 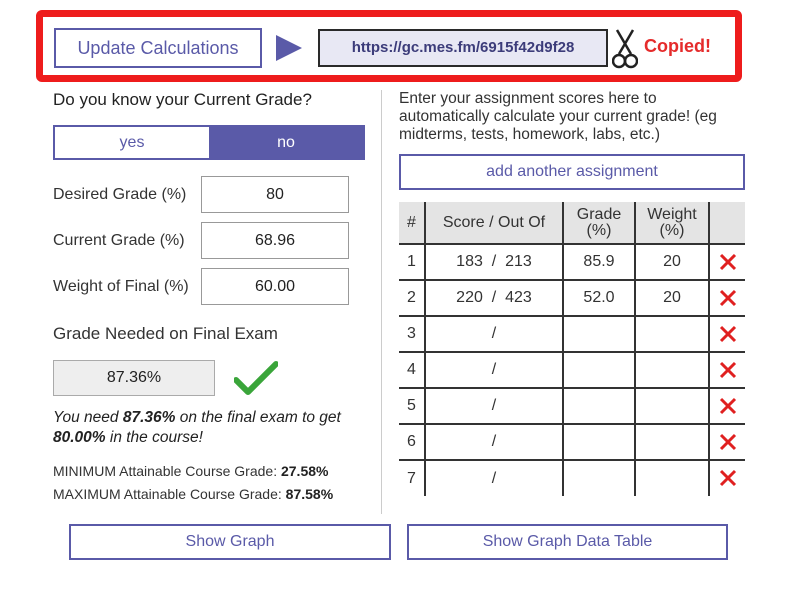 What do you see at coordinates (275, 194) in the screenshot?
I see `desired-grade-input: 80` at bounding box center [275, 194].